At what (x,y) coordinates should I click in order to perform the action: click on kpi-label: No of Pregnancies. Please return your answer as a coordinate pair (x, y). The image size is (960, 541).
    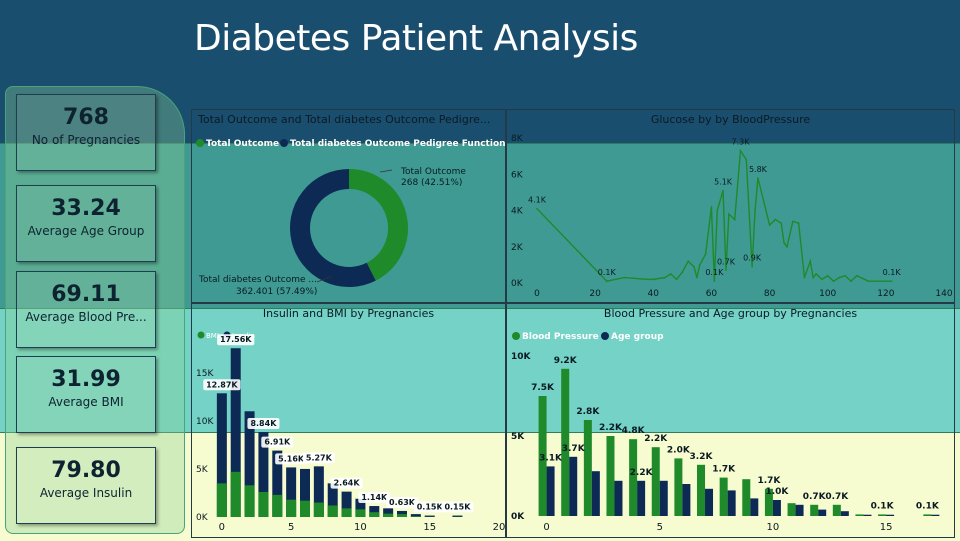
    Looking at the image, I should click on (86, 140).